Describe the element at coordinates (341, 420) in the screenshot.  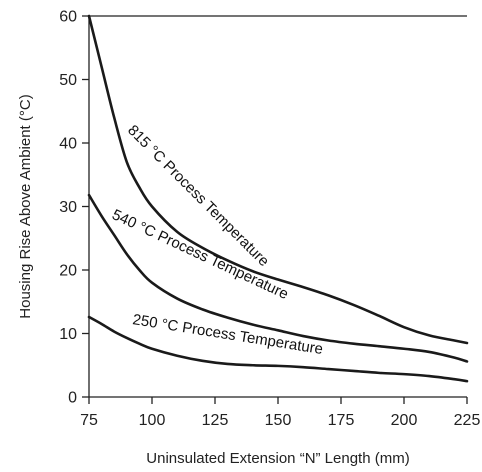
I see `x-tick-label: 175` at that location.